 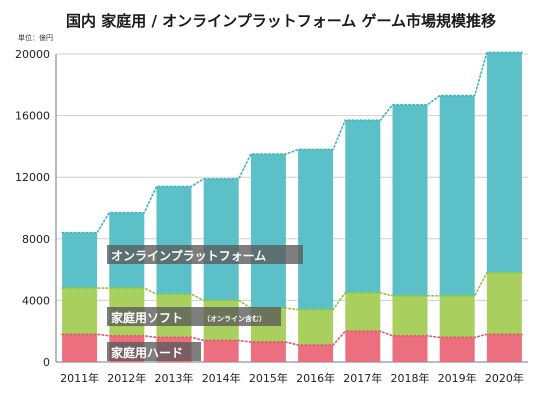 What do you see at coordinates (281, 21) in the screenshot?
I see `chart-title: 国内 家庭用 / オンラインプラットフォーム ゲーム市場規模推移` at bounding box center [281, 21].